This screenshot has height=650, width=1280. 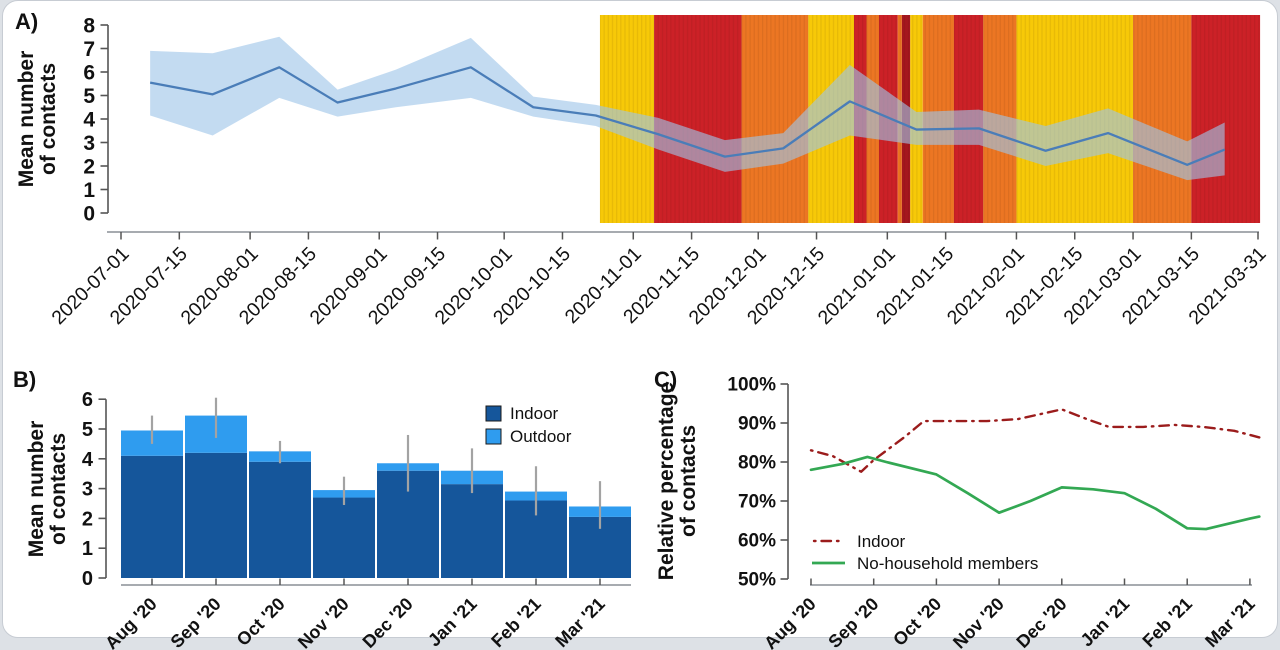 I want to click on panel-b-label: B), so click(x=25, y=379).